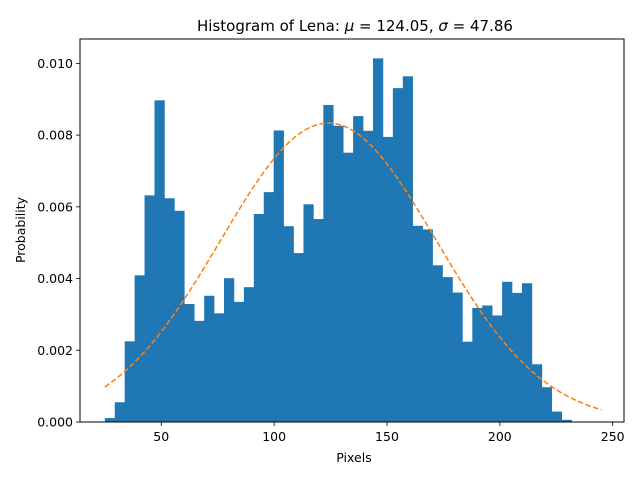  Describe the element at coordinates (55, 206) in the screenshot. I see `y-tick-label: 0.006` at that location.